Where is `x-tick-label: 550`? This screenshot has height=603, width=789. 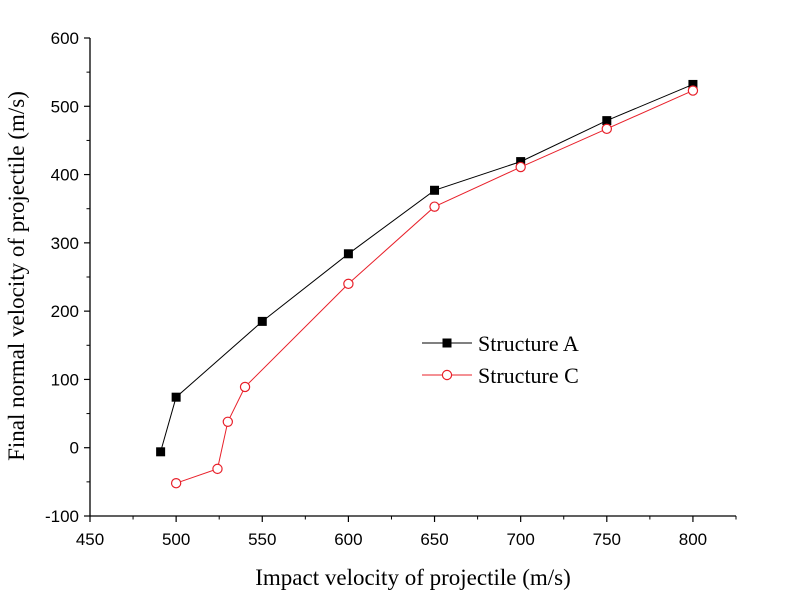
x-tick-label: 550 is located at coordinates (262, 539).